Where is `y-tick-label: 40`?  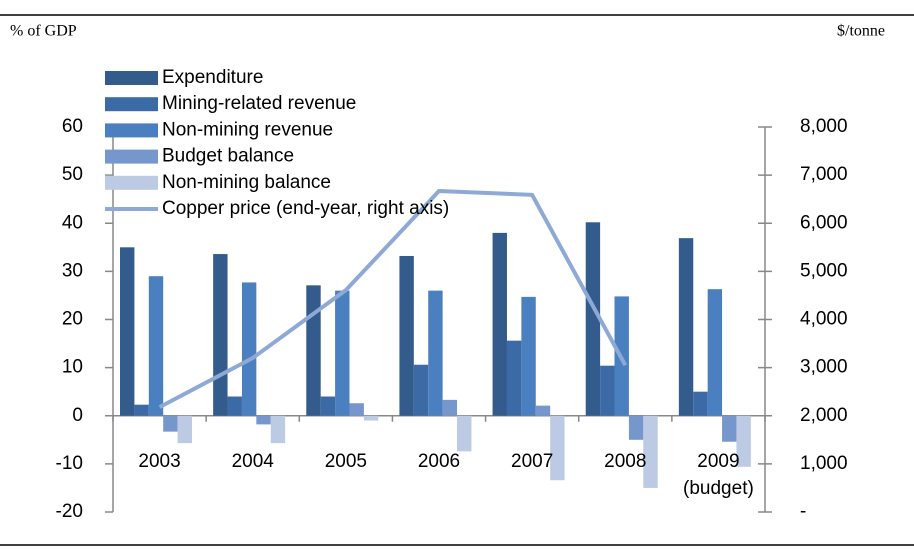
y-tick-label: 40 is located at coordinates (72, 222).